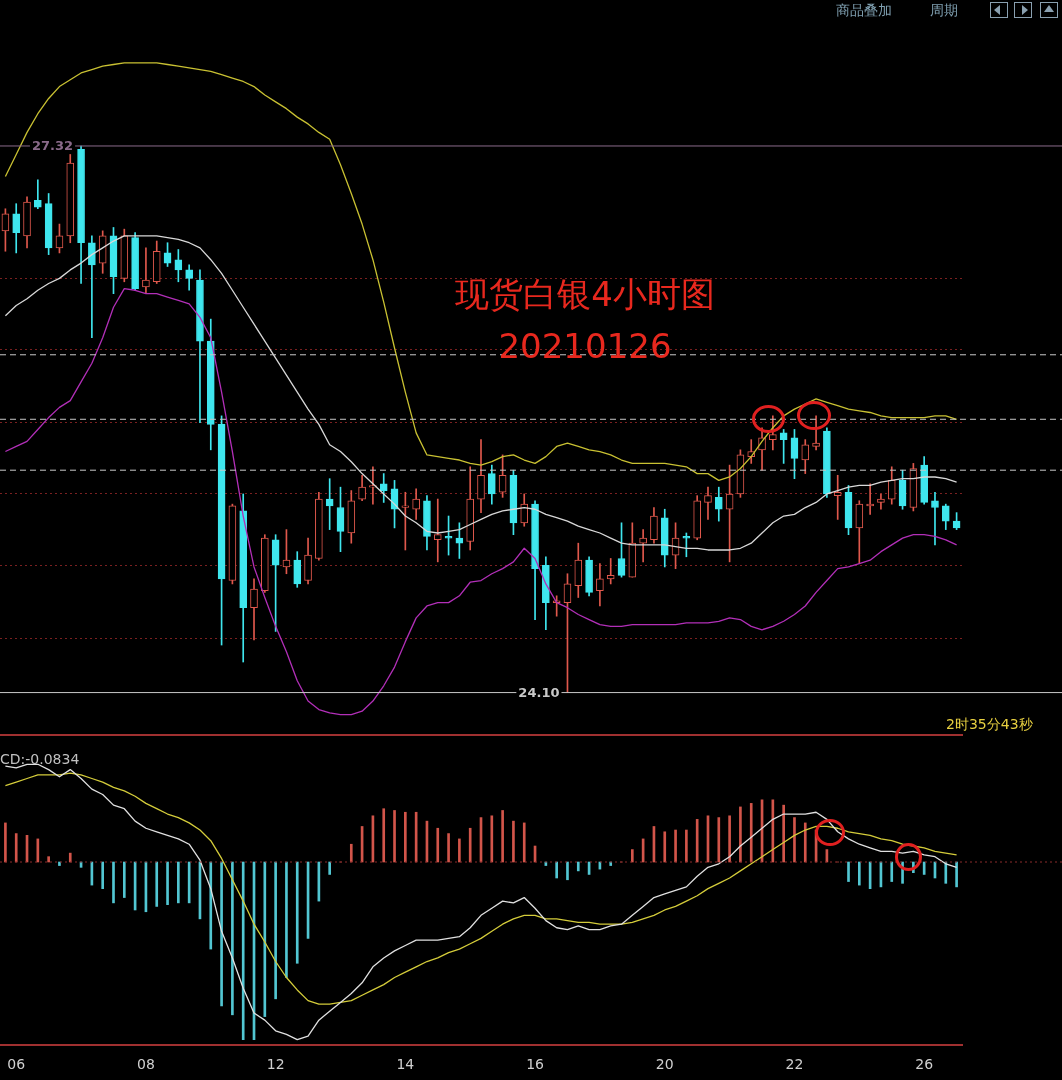 The width and height of the screenshot is (1062, 1080). What do you see at coordinates (989, 725) in the screenshot?
I see `annotation: 2时35分43秒` at bounding box center [989, 725].